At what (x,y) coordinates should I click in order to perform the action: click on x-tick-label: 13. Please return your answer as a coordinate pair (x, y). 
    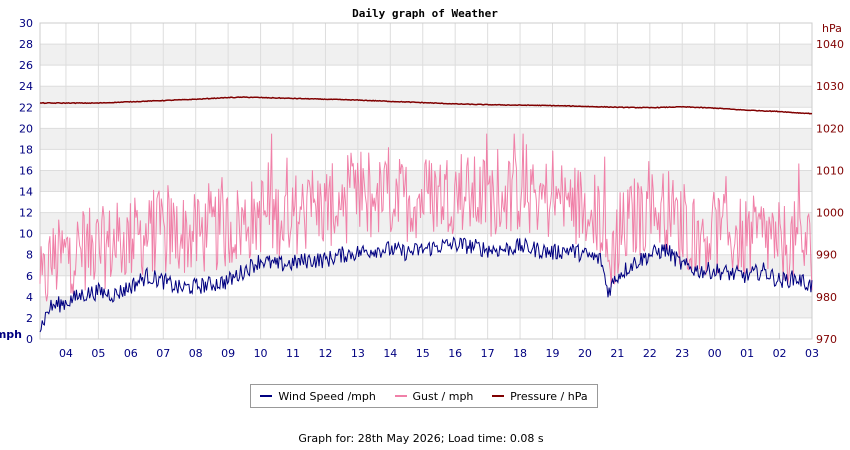
    Looking at the image, I should click on (358, 353).